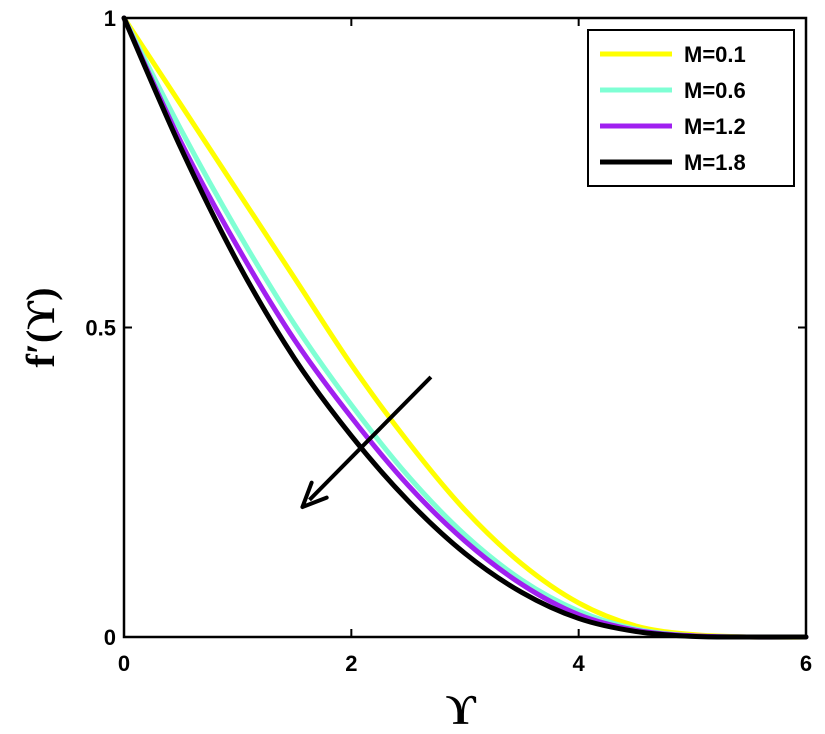  What do you see at coordinates (715, 54) in the screenshot?
I see `legend-entry: M=0.1` at bounding box center [715, 54].